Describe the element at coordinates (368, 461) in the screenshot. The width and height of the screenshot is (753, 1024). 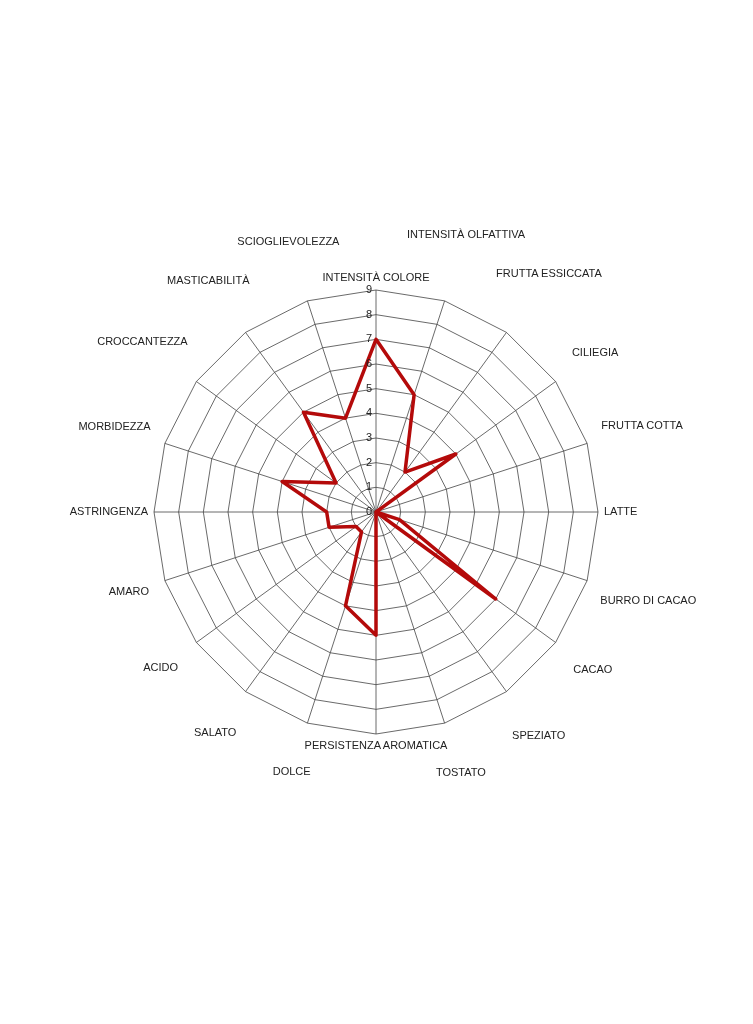
I see `y-tick-label: 2` at that location.